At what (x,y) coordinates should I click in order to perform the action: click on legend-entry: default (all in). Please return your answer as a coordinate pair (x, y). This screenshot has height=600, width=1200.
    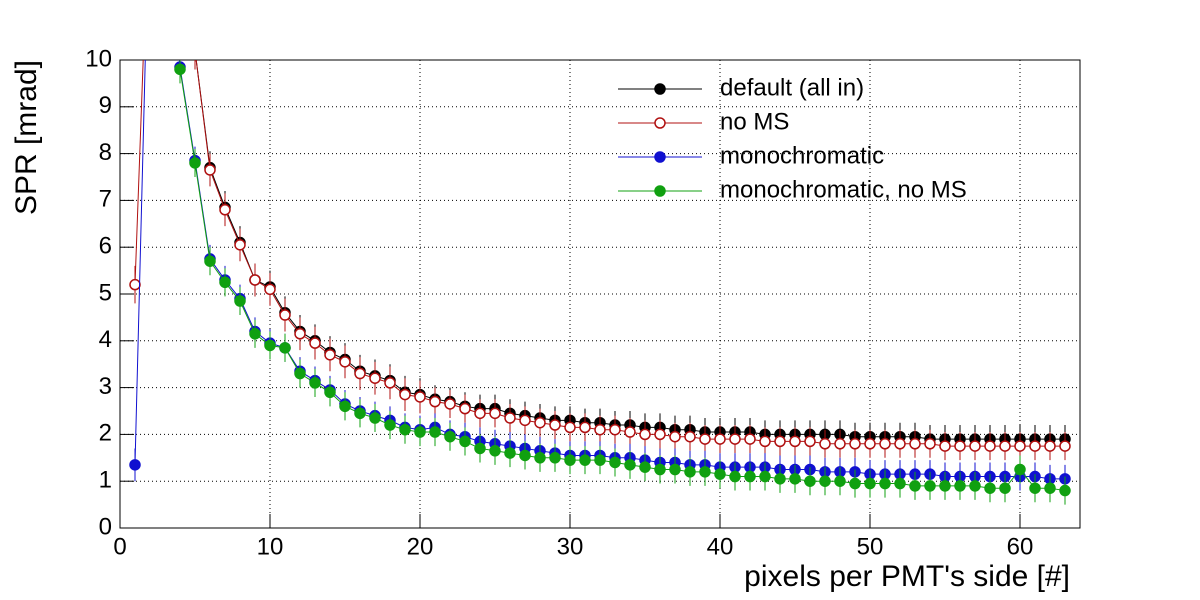
    Looking at the image, I should click on (741, 87).